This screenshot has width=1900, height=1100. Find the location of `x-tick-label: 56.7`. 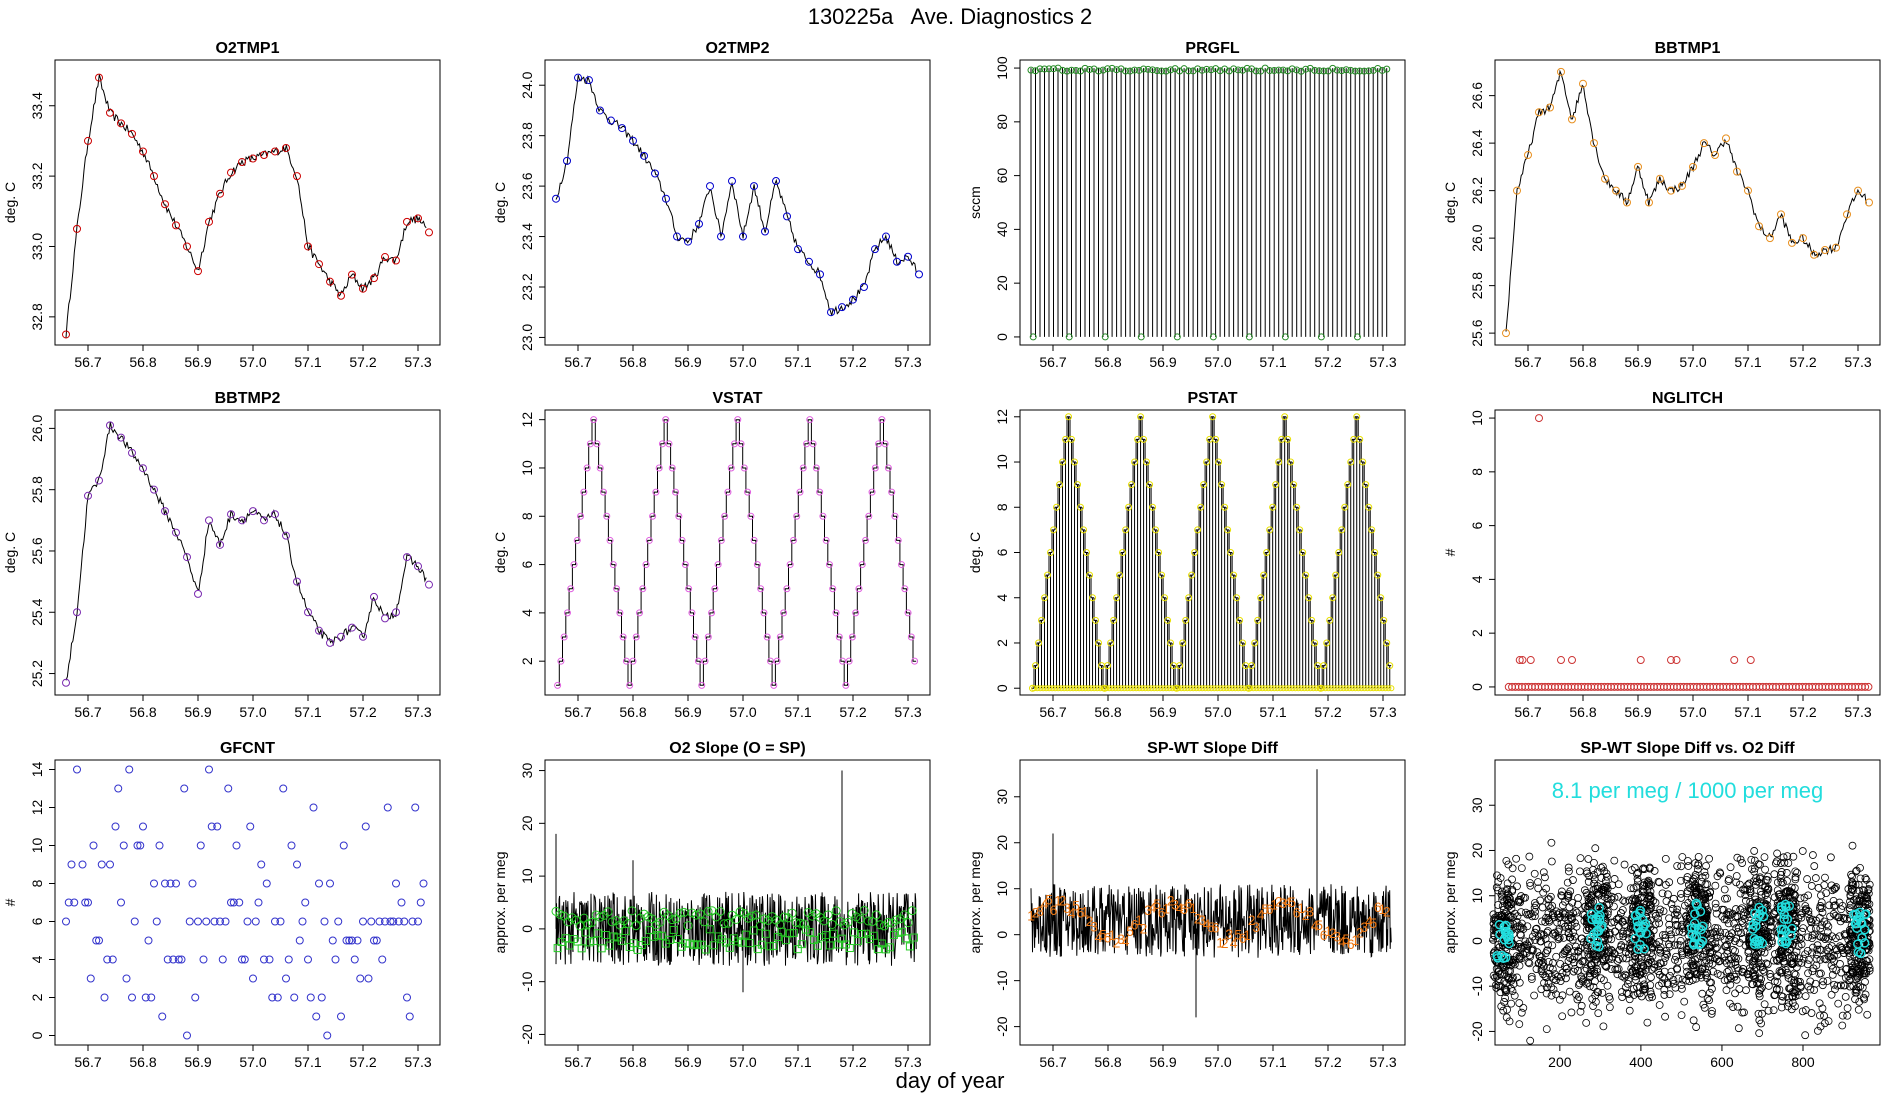

x-tick-label: 56.7 is located at coordinates (1527, 712).